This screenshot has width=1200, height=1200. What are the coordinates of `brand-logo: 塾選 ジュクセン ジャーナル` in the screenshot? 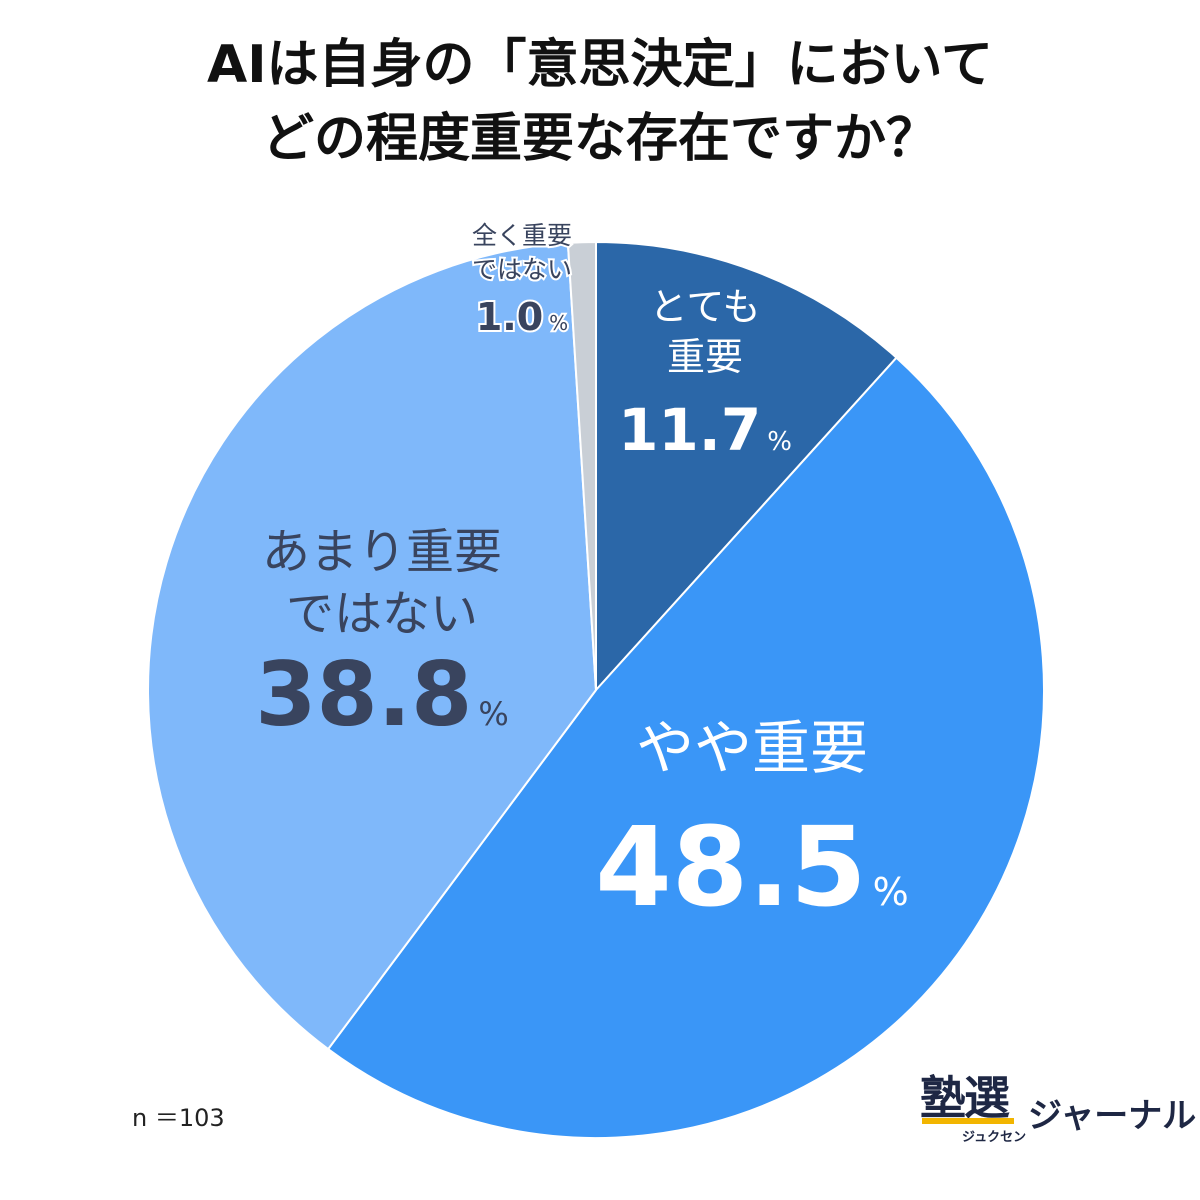 It's located at (1058, 1112).